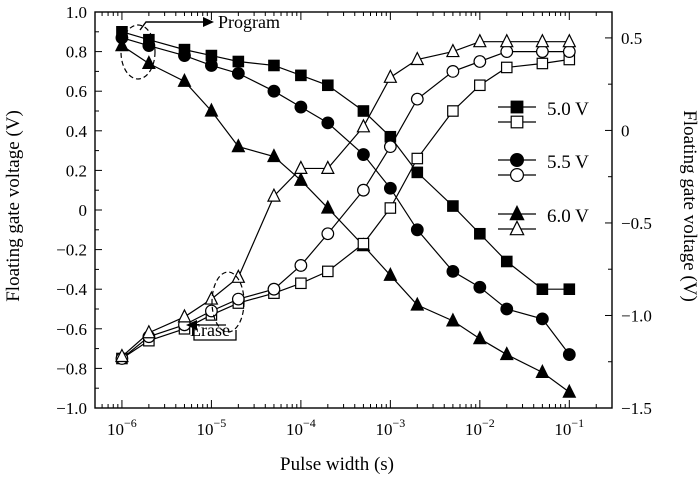 The image size is (700, 477). Describe the element at coordinates (71, 329) in the screenshot. I see `y-left-tick-label: −0.6` at that location.